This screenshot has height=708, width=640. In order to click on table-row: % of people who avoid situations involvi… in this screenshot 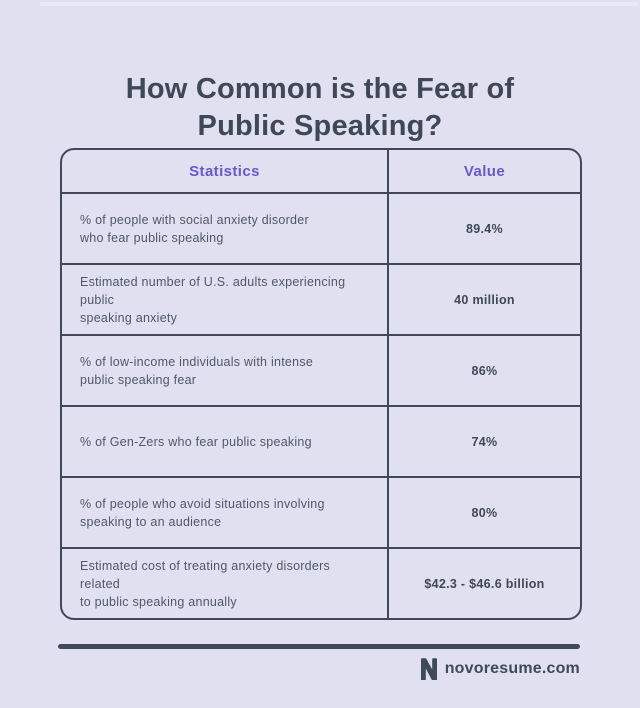, I will do `click(321, 511)`.